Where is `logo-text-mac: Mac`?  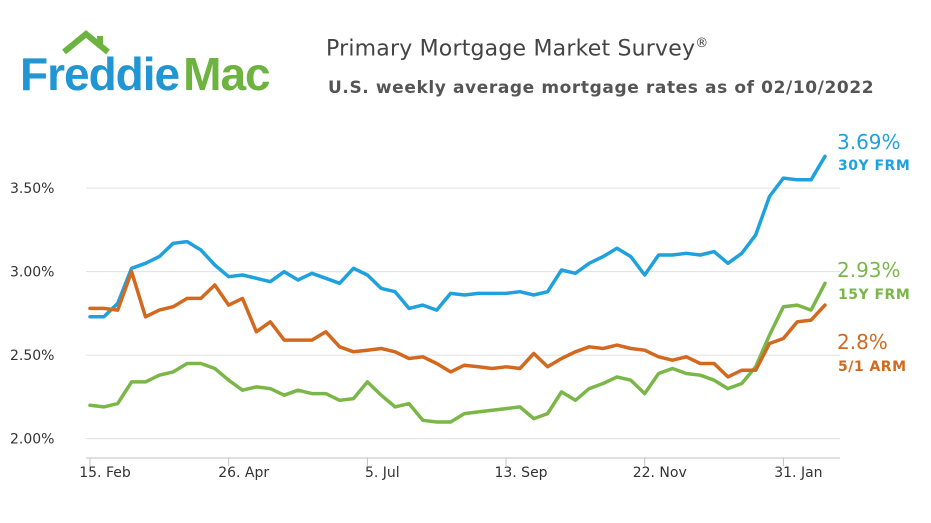
logo-text-mac: Mac is located at coordinates (226, 74).